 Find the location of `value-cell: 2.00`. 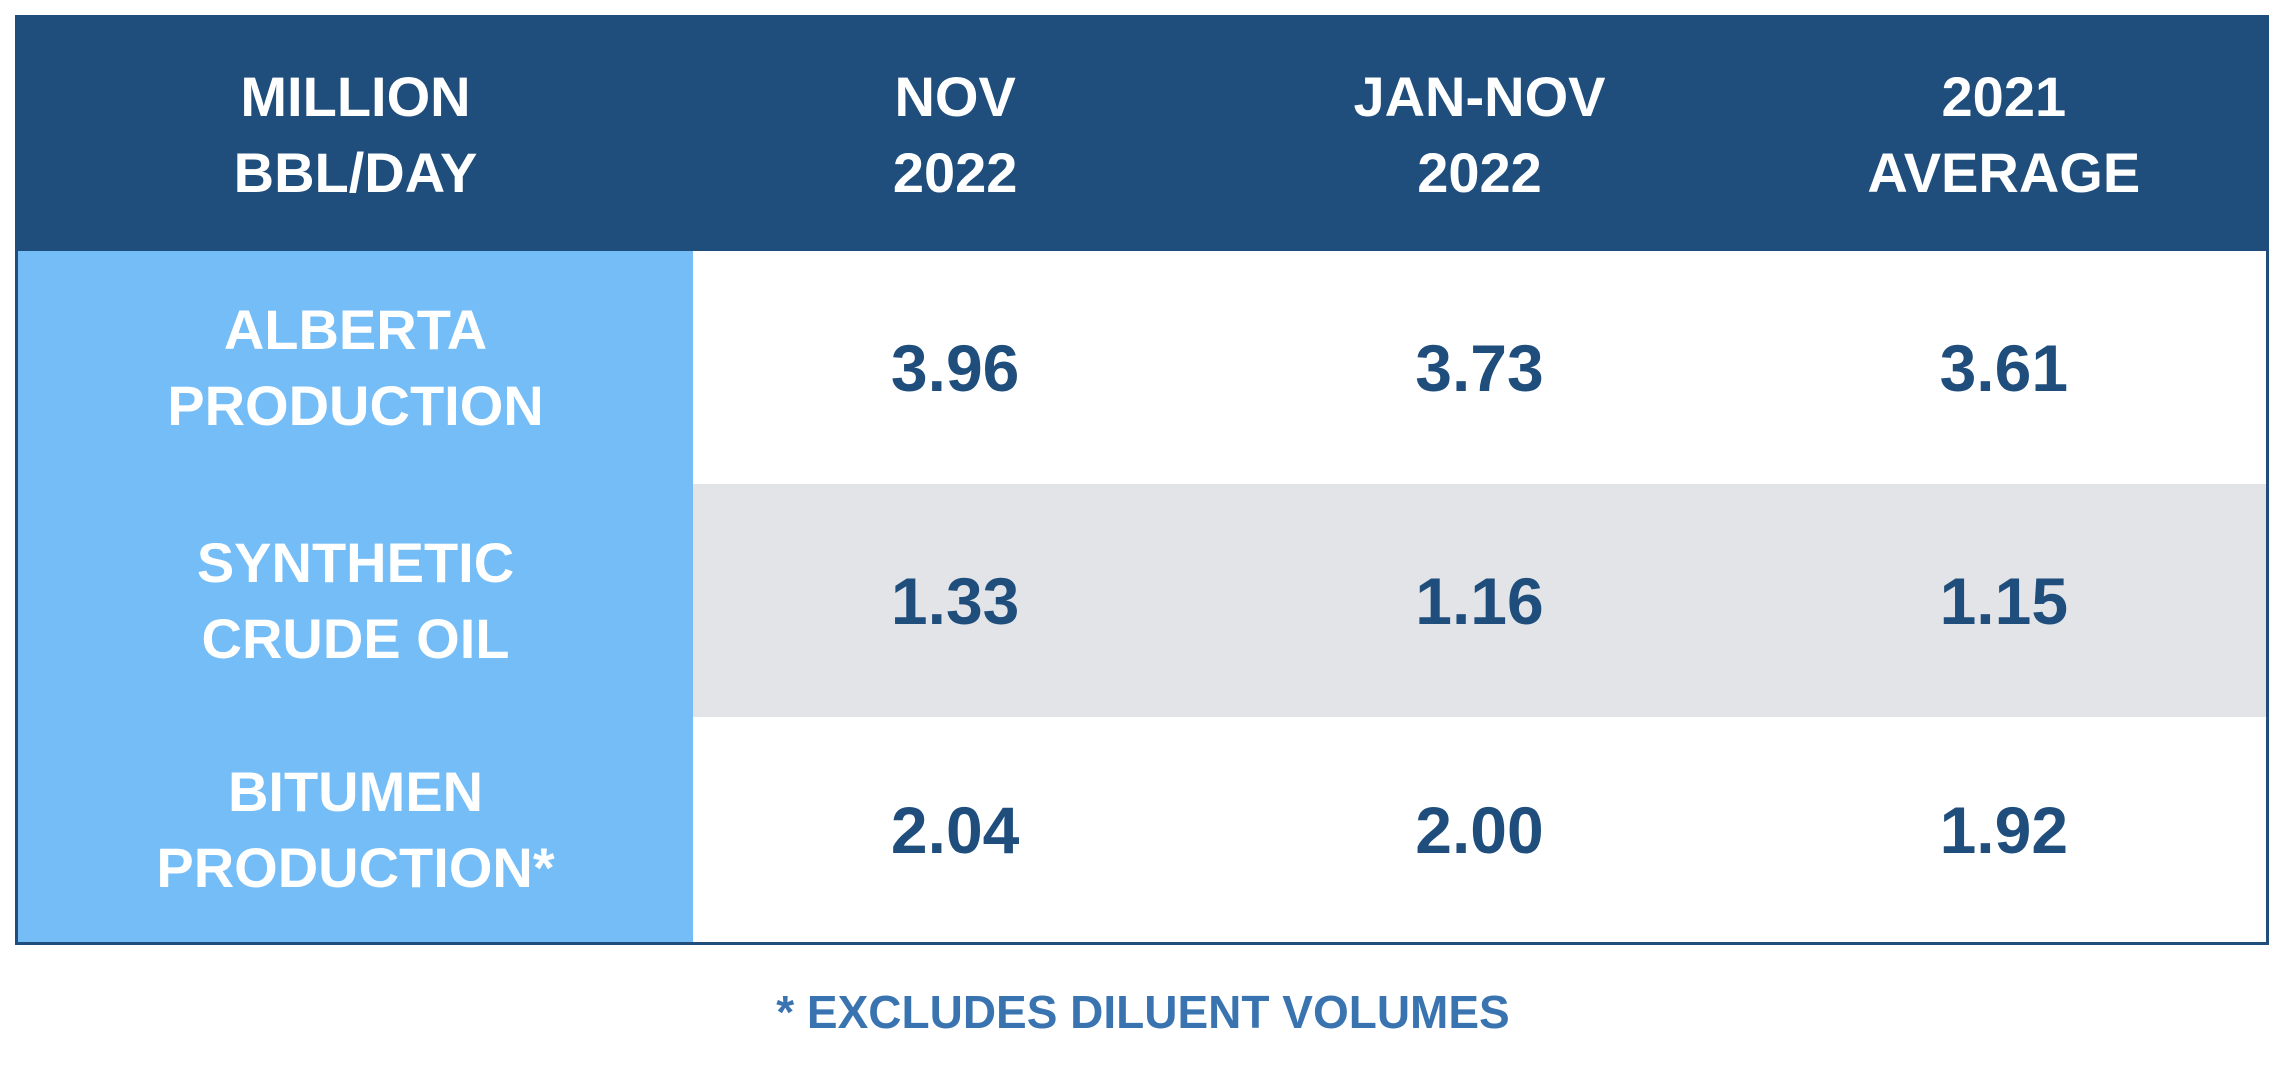

value-cell: 2.00 is located at coordinates (1479, 829).